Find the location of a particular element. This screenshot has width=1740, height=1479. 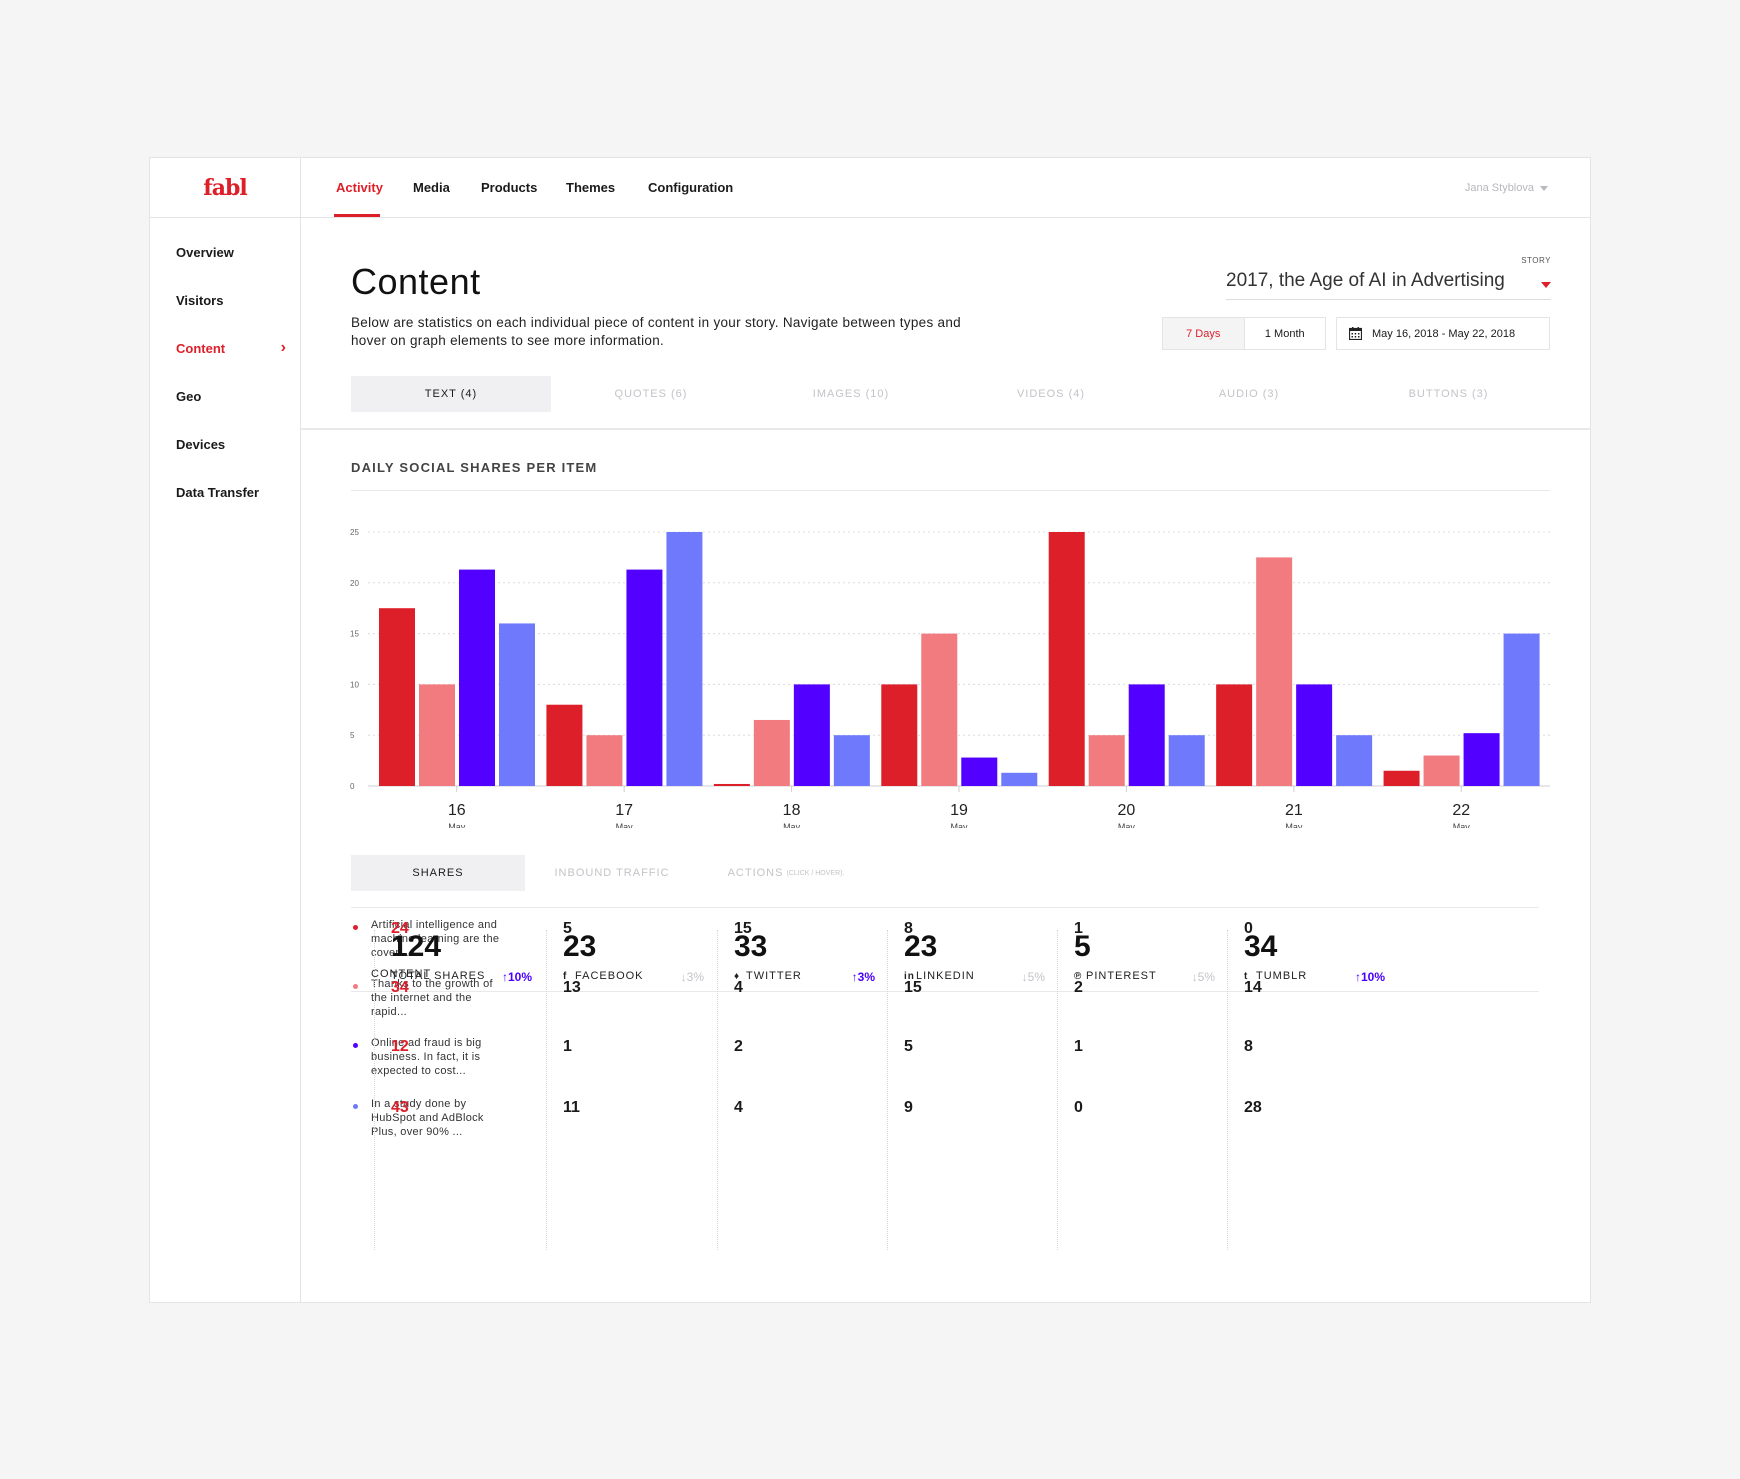

date-range-value: May 16, 2018 - May 22, 2018 is located at coordinates (1444, 333).